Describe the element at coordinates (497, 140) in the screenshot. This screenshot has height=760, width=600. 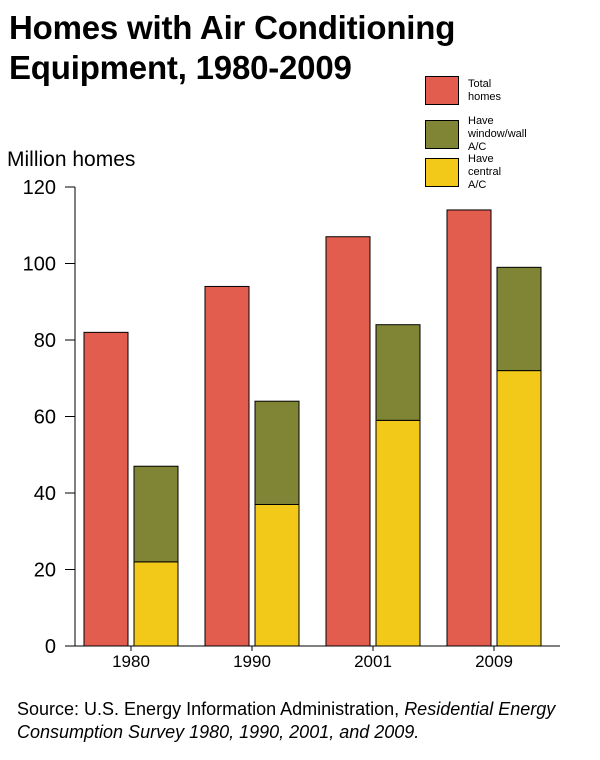
I see `legend-label-window-wall-ac-line-2: window/wall A/C` at that location.